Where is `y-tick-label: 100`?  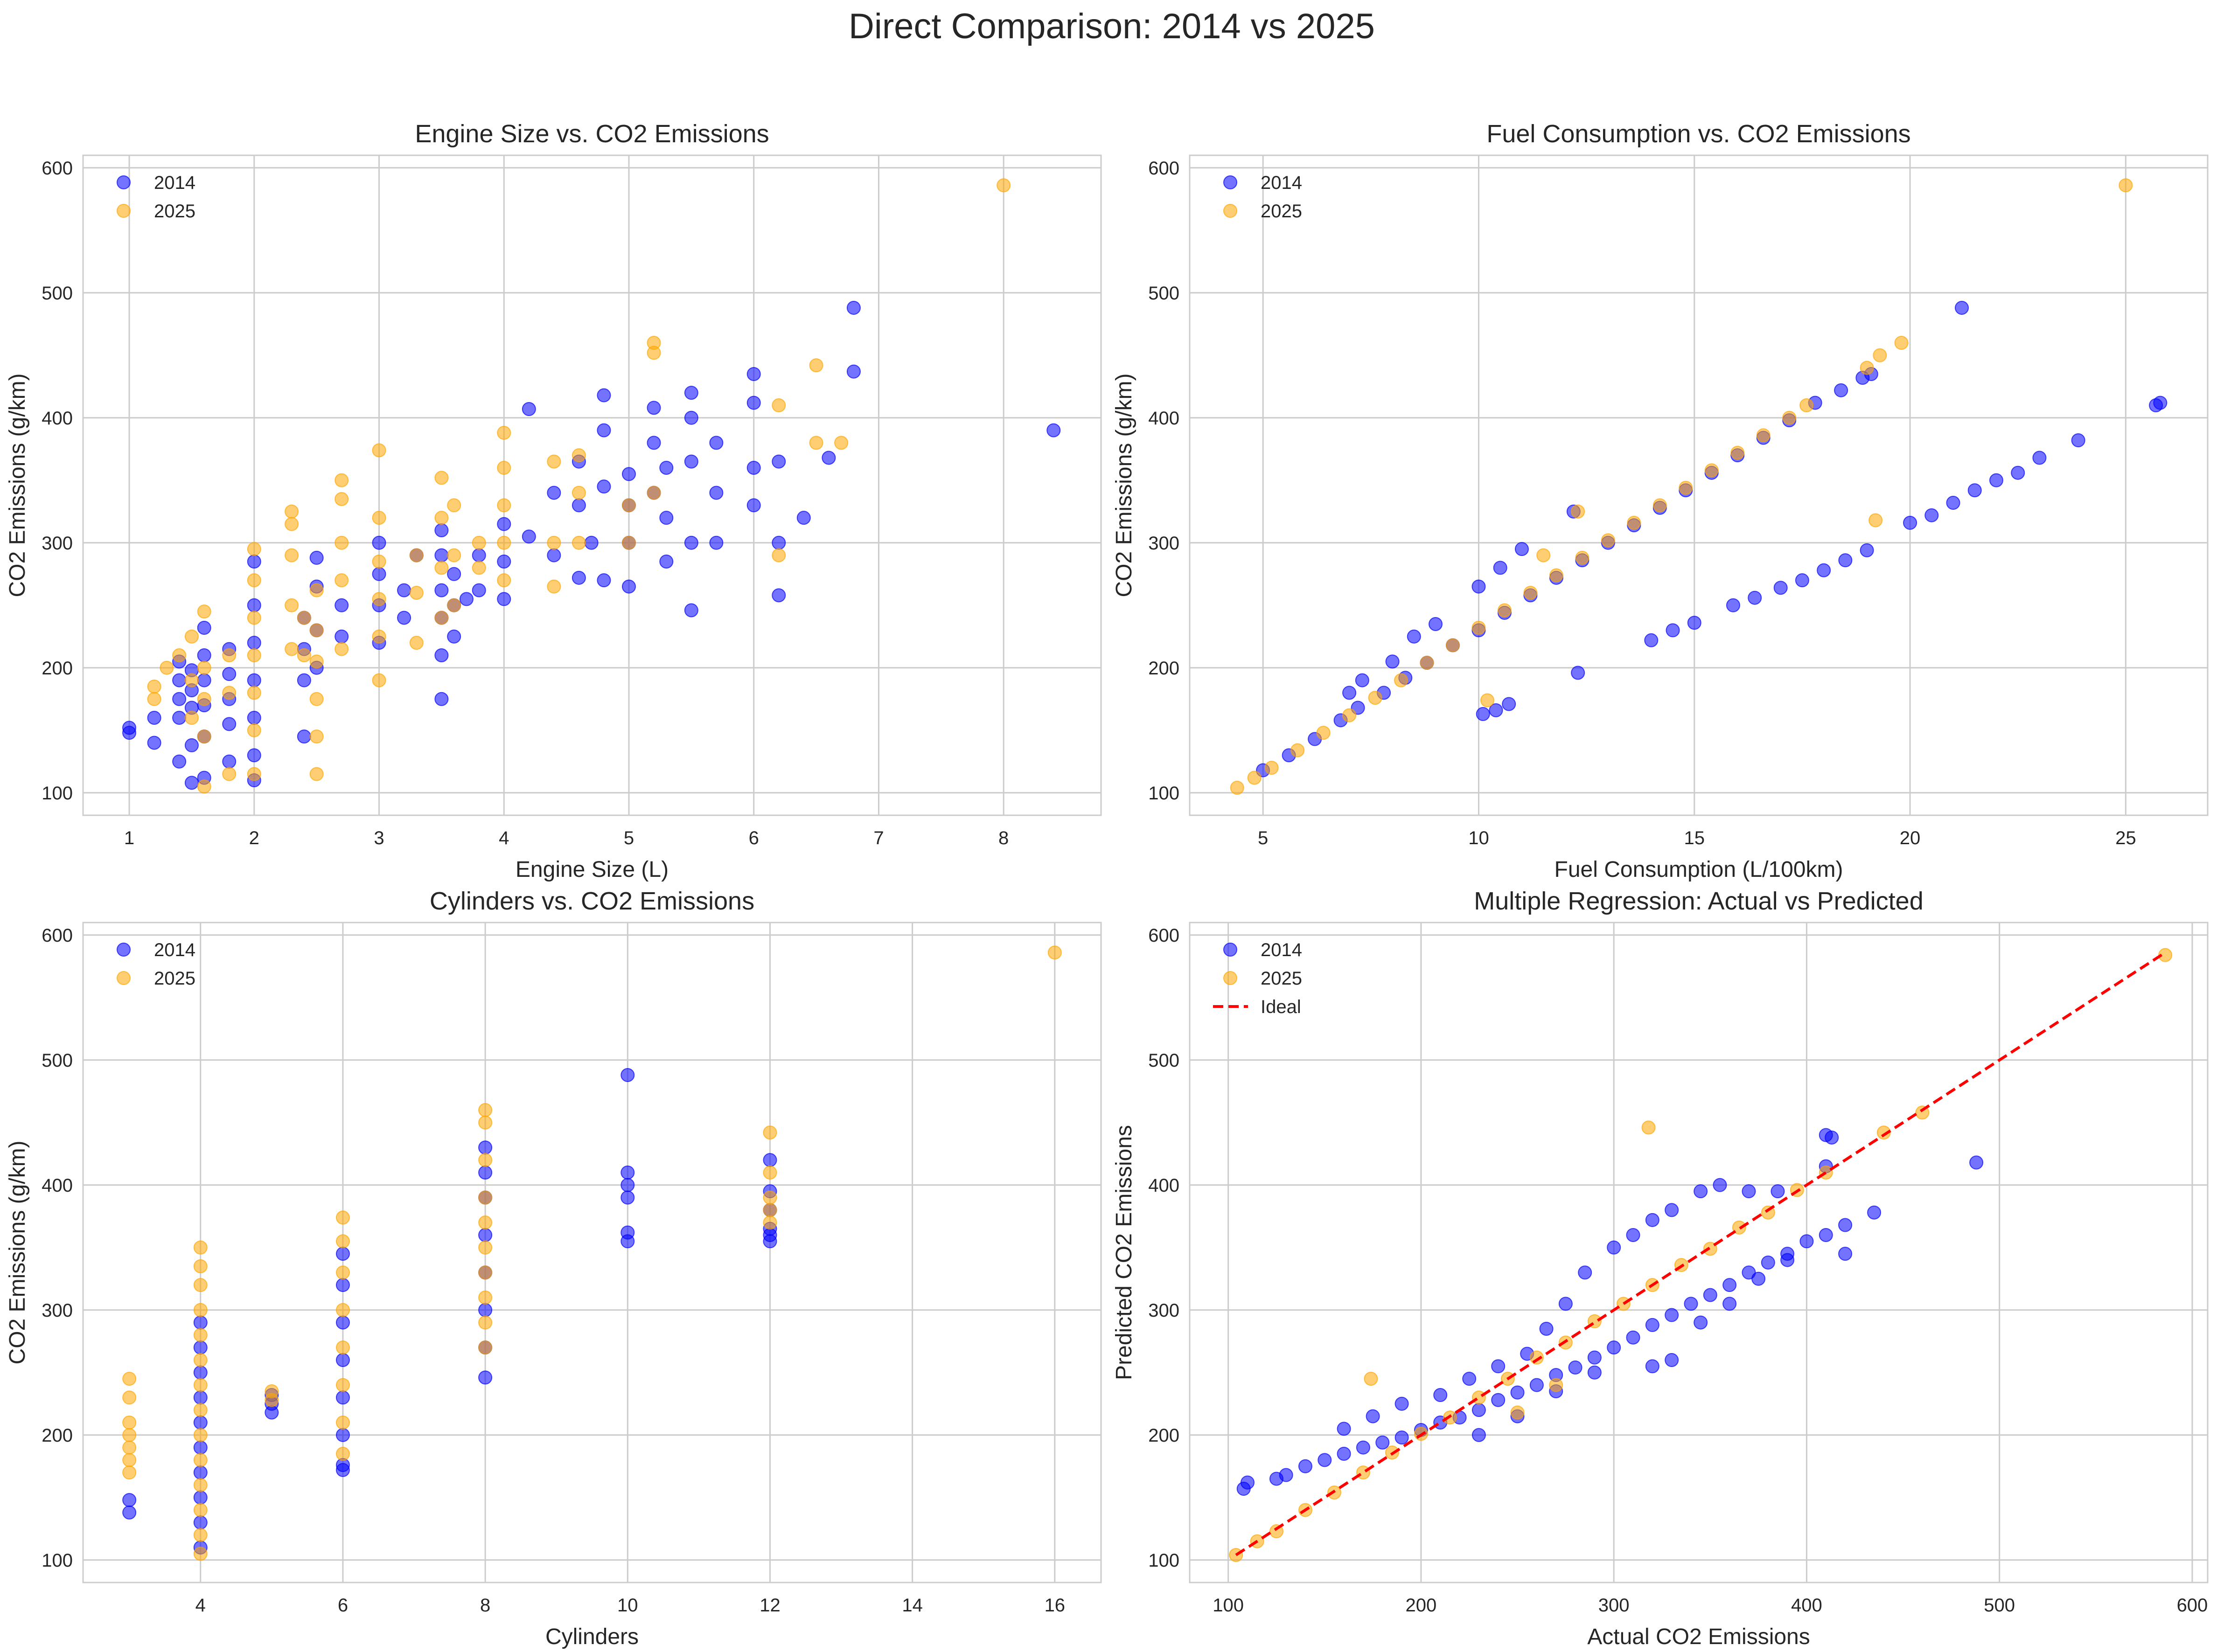
y-tick-label: 100 is located at coordinates (58, 1561).